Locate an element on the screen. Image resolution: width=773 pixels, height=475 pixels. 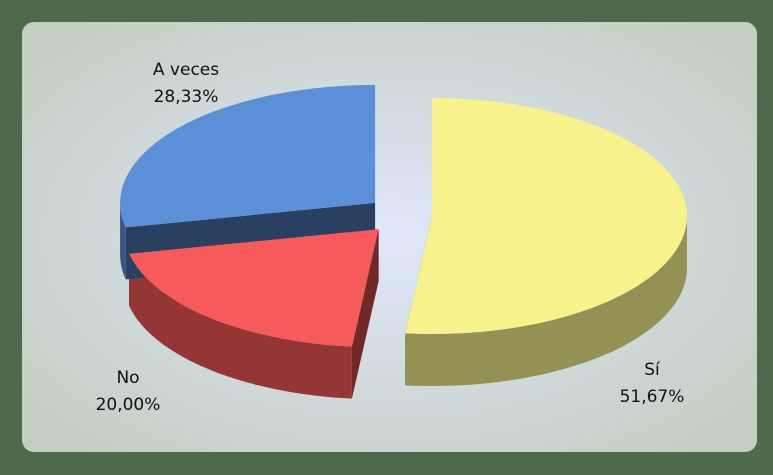
value-label: 51,67% is located at coordinates (652, 397).